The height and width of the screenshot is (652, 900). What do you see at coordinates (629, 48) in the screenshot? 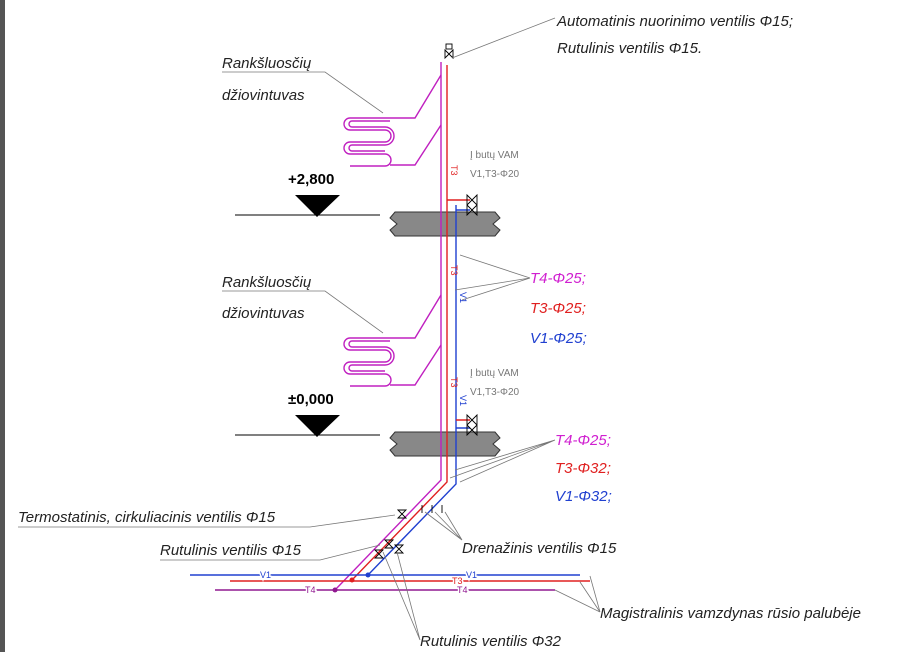
I see `callout: Rutulinis ventilis Φ15.` at bounding box center [629, 48].